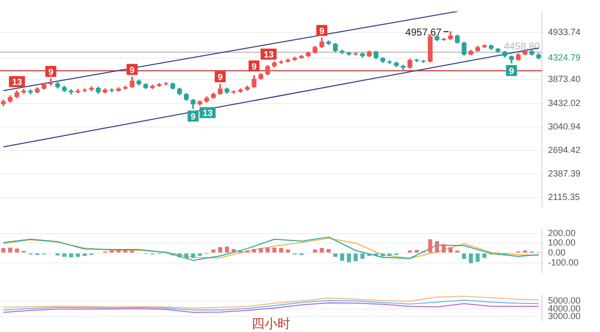 This screenshot has height=332, width=600. Describe the element at coordinates (564, 300) in the screenshot. I see `y-tick-label: 5000.00` at that location.